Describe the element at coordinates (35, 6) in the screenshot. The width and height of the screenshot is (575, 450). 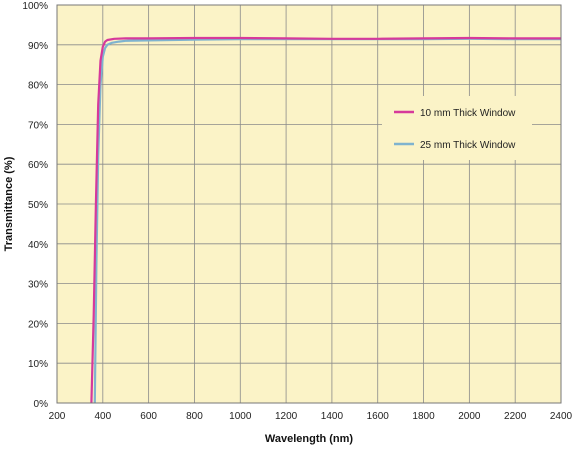
I see `y-tick-label: 100%` at that location.